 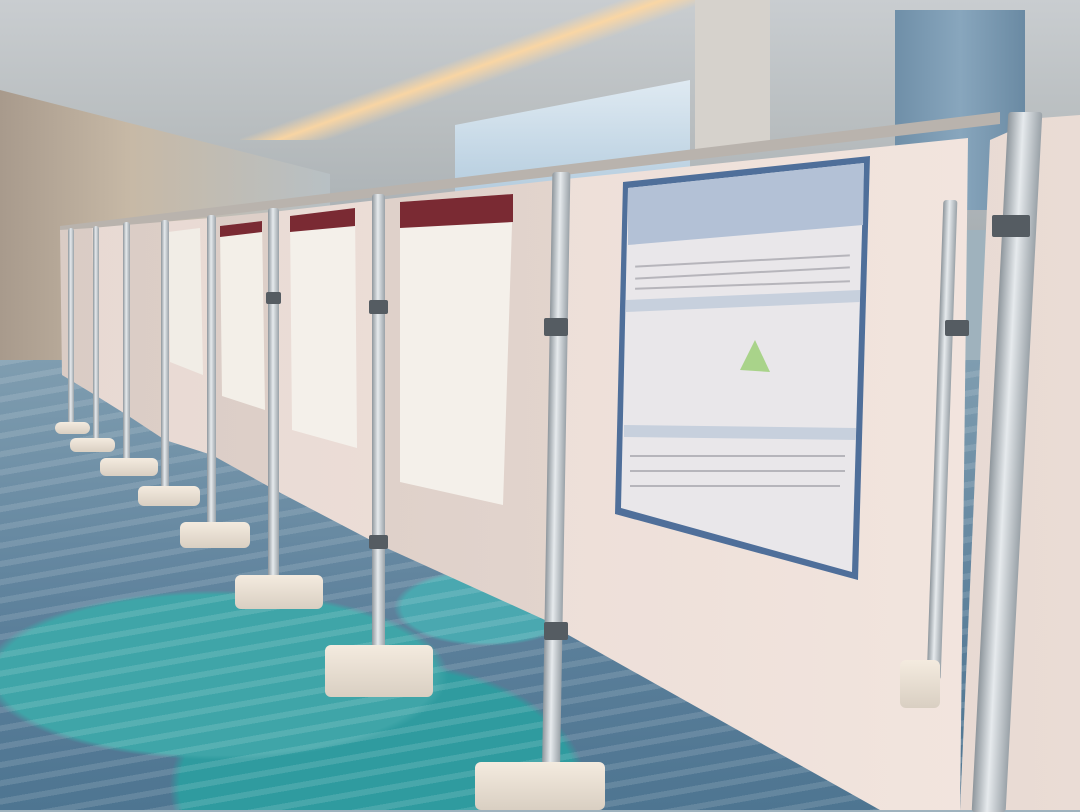 I want to click on column, so click(x=732, y=75).